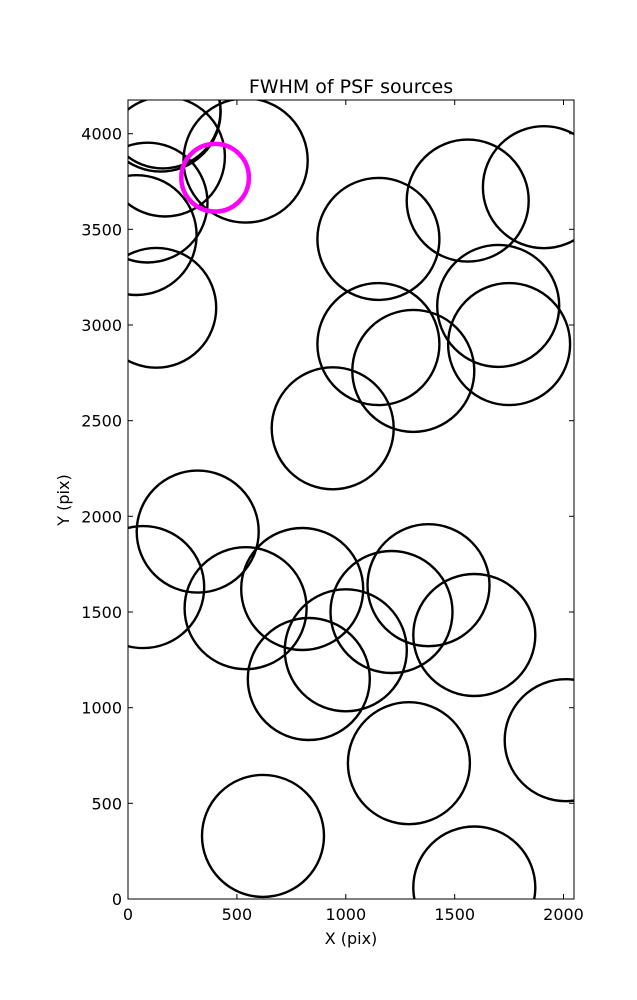 Image resolution: width=637 pixels, height=1000 pixels. I want to click on y-tick-label: 2500, so click(101, 421).